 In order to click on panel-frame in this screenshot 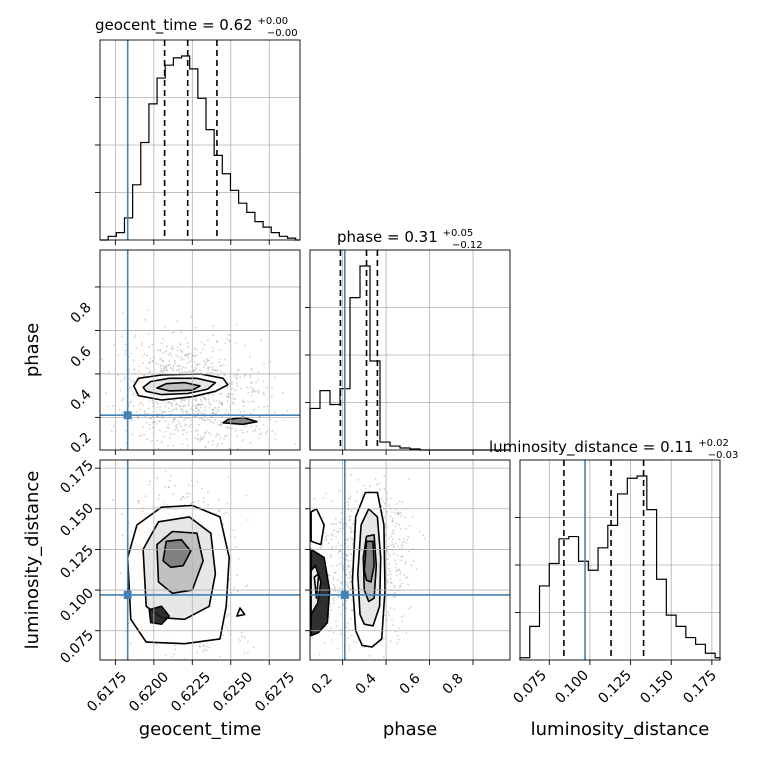, I will do `click(410, 560)`.